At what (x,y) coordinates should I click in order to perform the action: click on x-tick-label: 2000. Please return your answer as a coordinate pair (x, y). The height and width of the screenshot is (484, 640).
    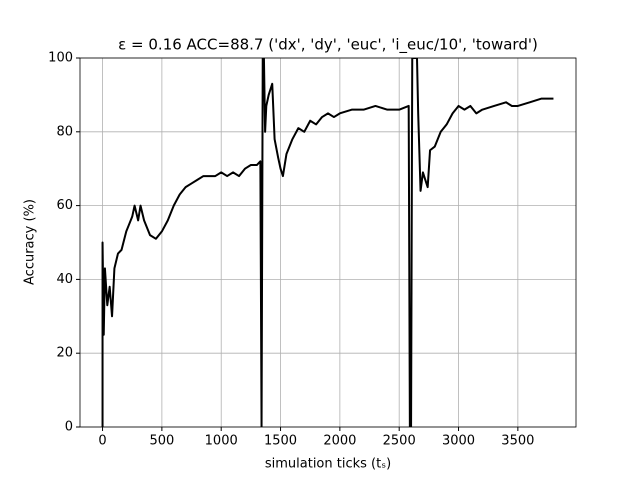
    Looking at the image, I should click on (339, 441).